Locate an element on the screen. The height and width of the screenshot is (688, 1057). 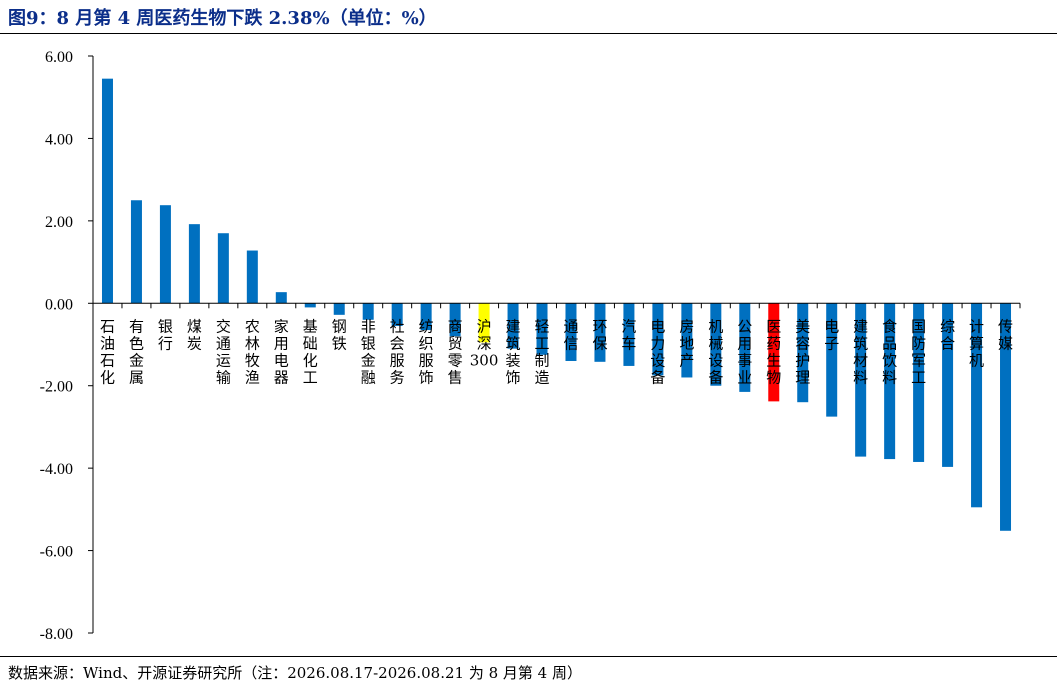
x-tick-label: 沪深 300 is located at coordinates (484, 343).